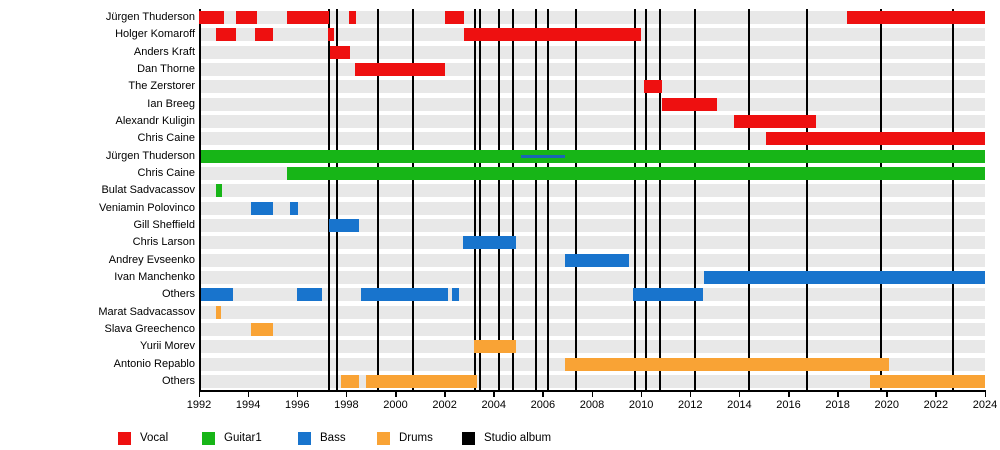 This screenshot has width=1000, height=450. Describe the element at coordinates (775, 122) in the screenshot. I see `timeline-bar-alexandr-kuligin-vocal` at that location.